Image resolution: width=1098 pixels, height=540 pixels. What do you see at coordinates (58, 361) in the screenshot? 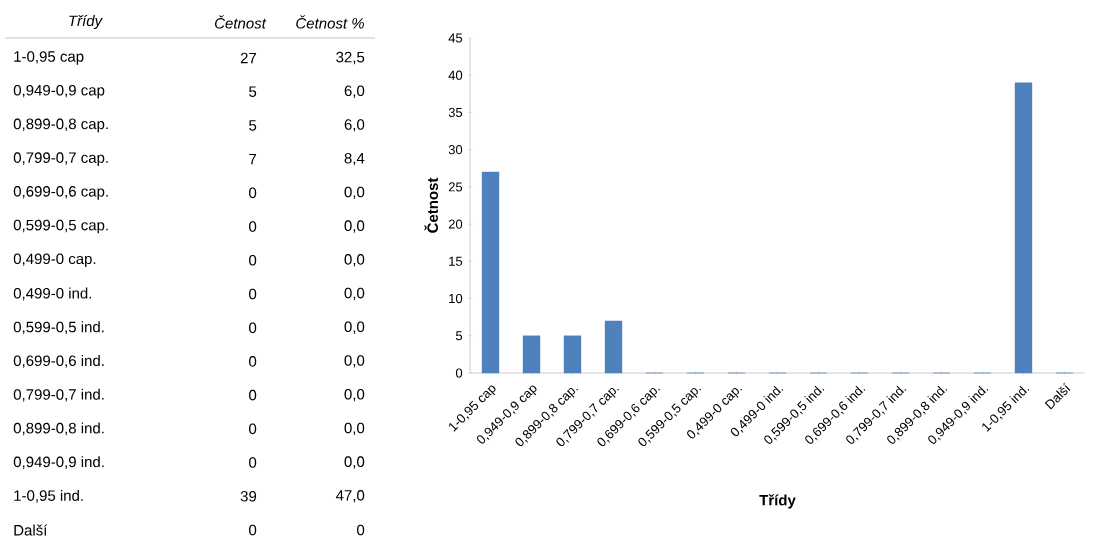
I see `text: 0,699-0,6 ind.` at bounding box center [58, 361].